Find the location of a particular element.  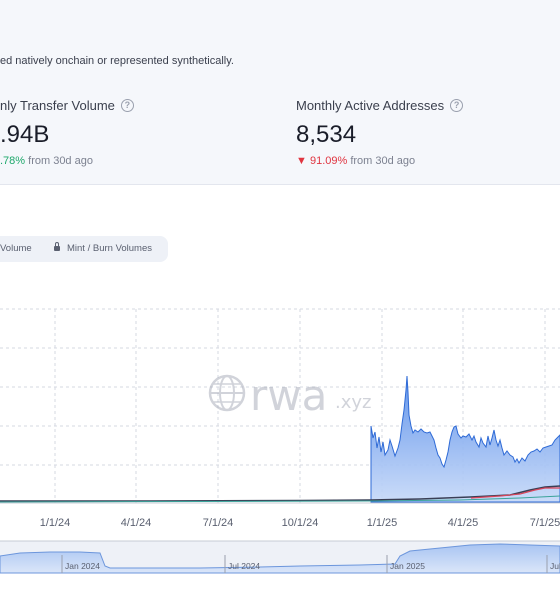

x-tick-label: 7/1/25 is located at coordinates (545, 523).